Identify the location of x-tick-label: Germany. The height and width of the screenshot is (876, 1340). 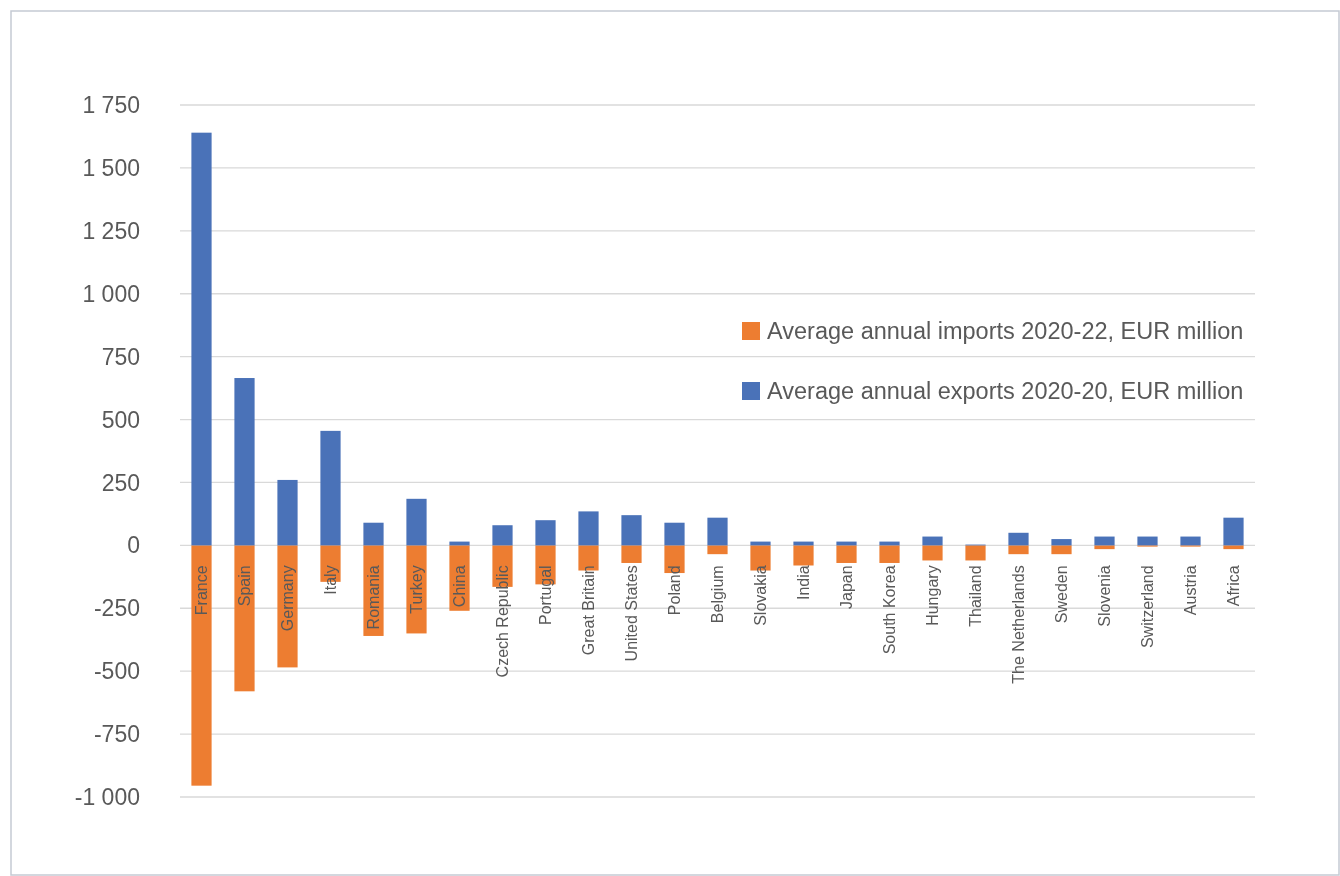
(288, 598).